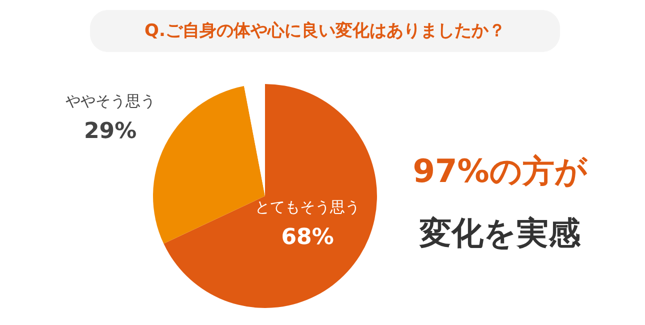 Image resolution: width=645 pixels, height=325 pixels. Describe the element at coordinates (209, 165) in the screenshot. I see `pie-slice` at that location.